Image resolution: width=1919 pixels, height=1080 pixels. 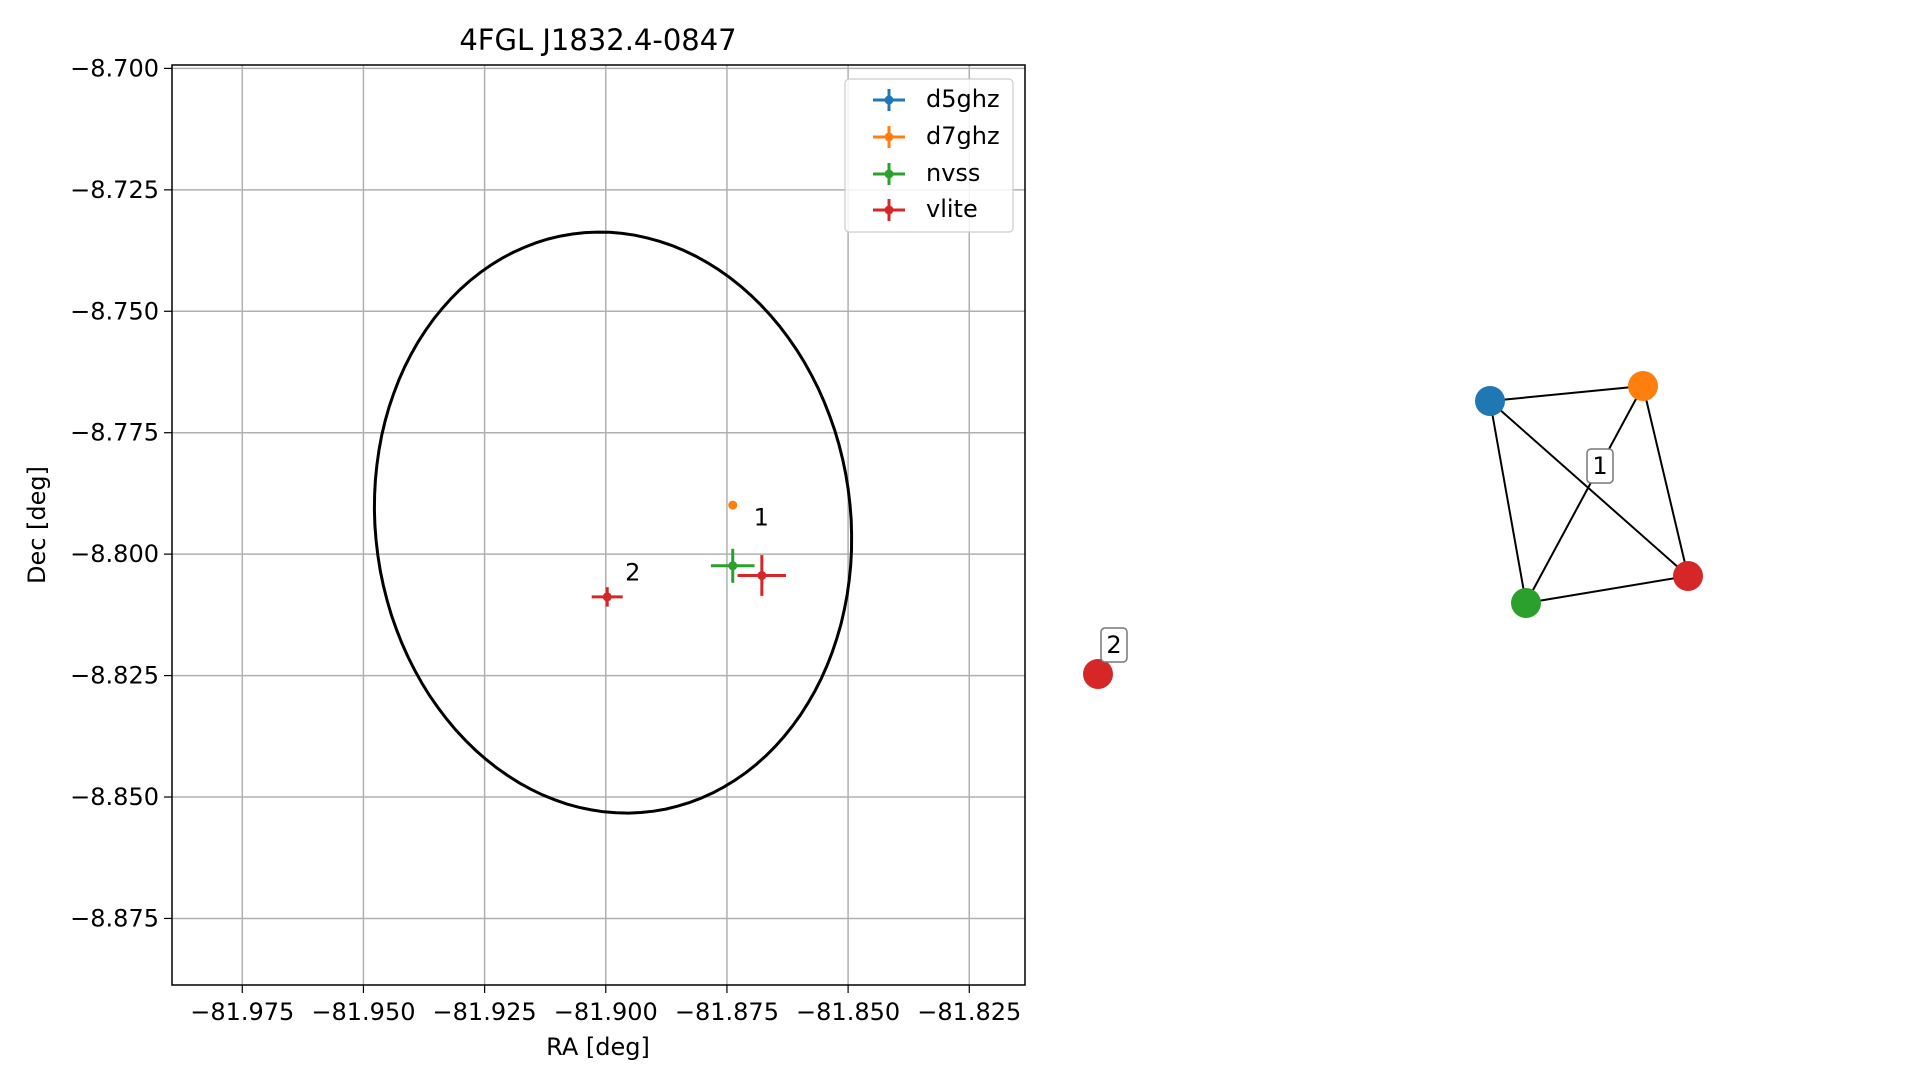 I want to click on group-label-1: 1, so click(x=1600, y=466).